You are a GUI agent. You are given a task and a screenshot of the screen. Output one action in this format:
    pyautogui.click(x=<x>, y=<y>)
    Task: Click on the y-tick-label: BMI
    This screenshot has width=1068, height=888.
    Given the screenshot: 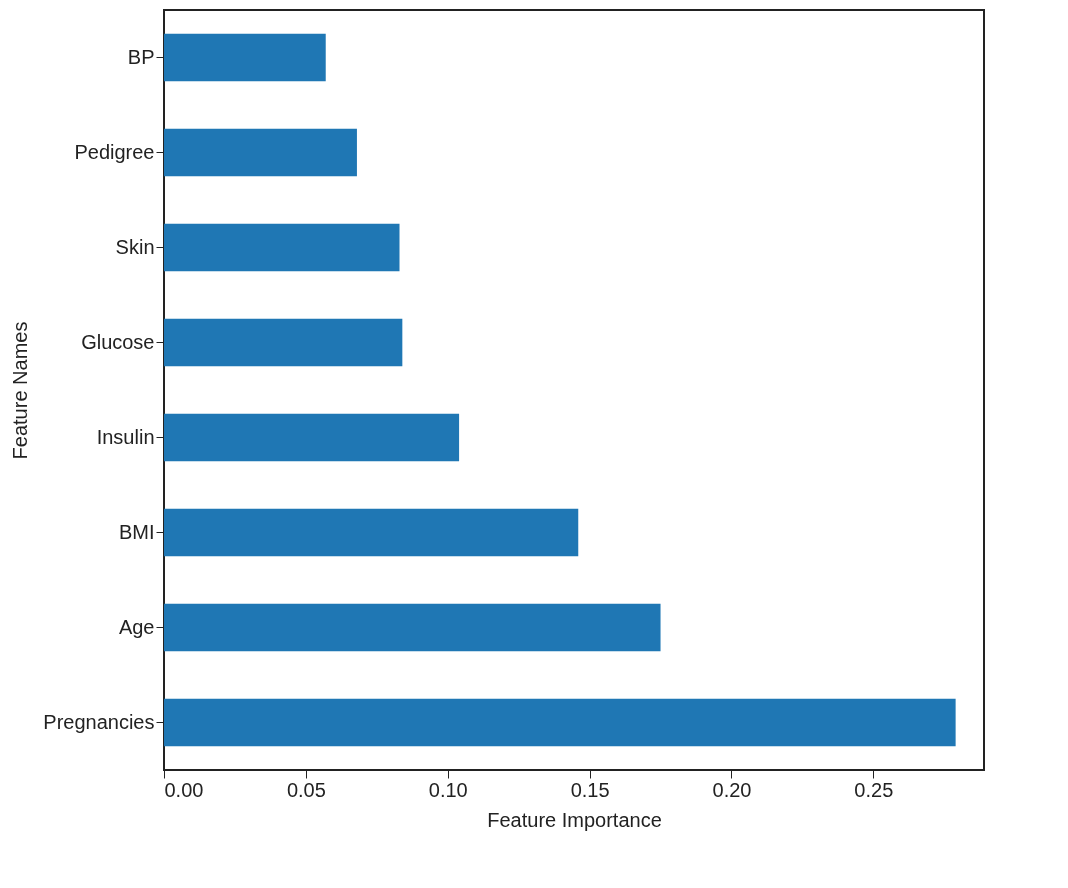 What is the action you would take?
    pyautogui.click(x=136, y=531)
    